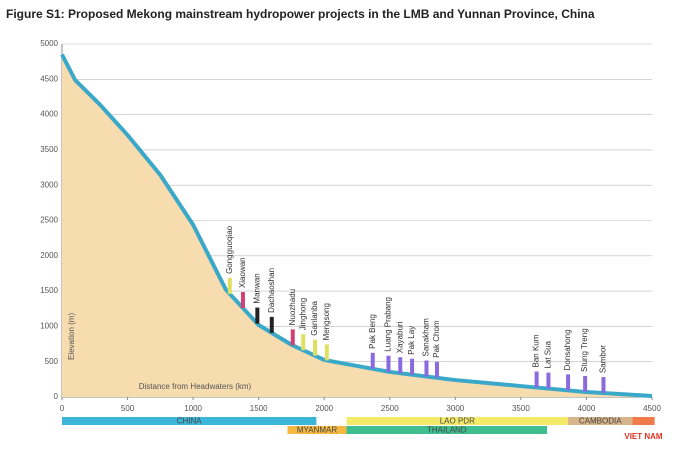  What do you see at coordinates (521, 408) in the screenshot?
I see `x-tick-label: 3500` at bounding box center [521, 408].